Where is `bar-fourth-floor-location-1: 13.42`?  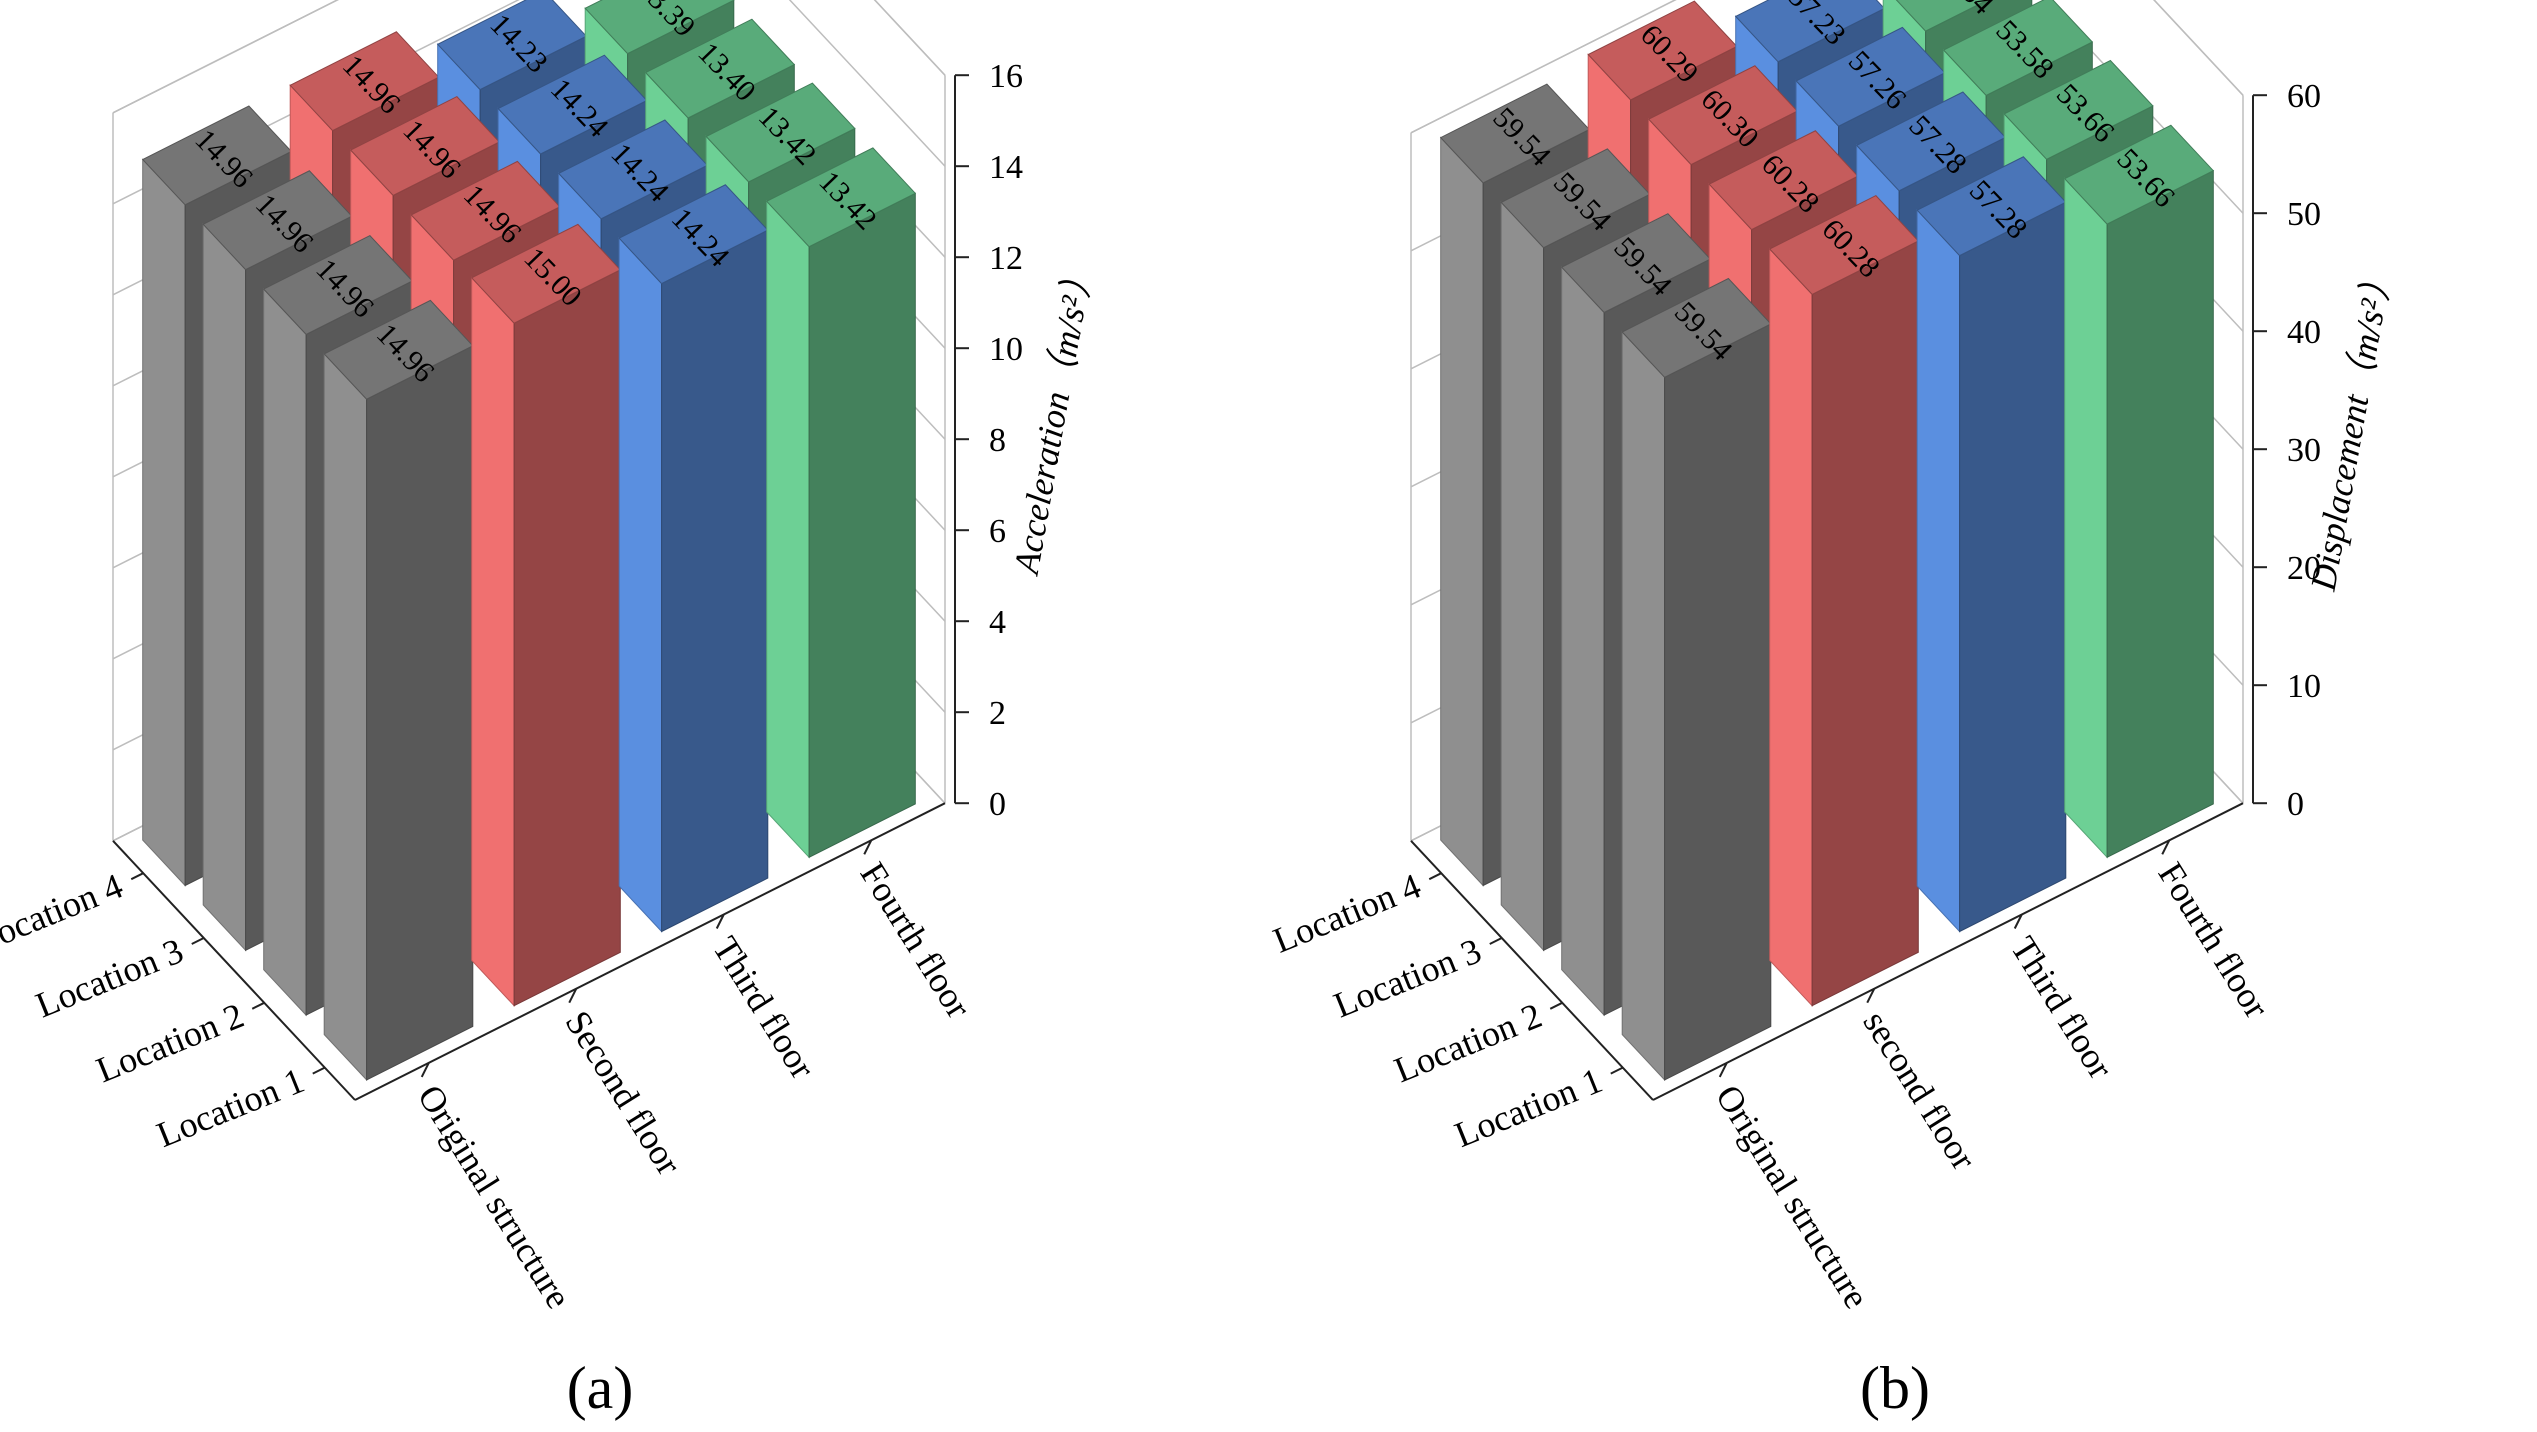
bar-fourth-floor-location-1: 13.42 is located at coordinates (841, 503).